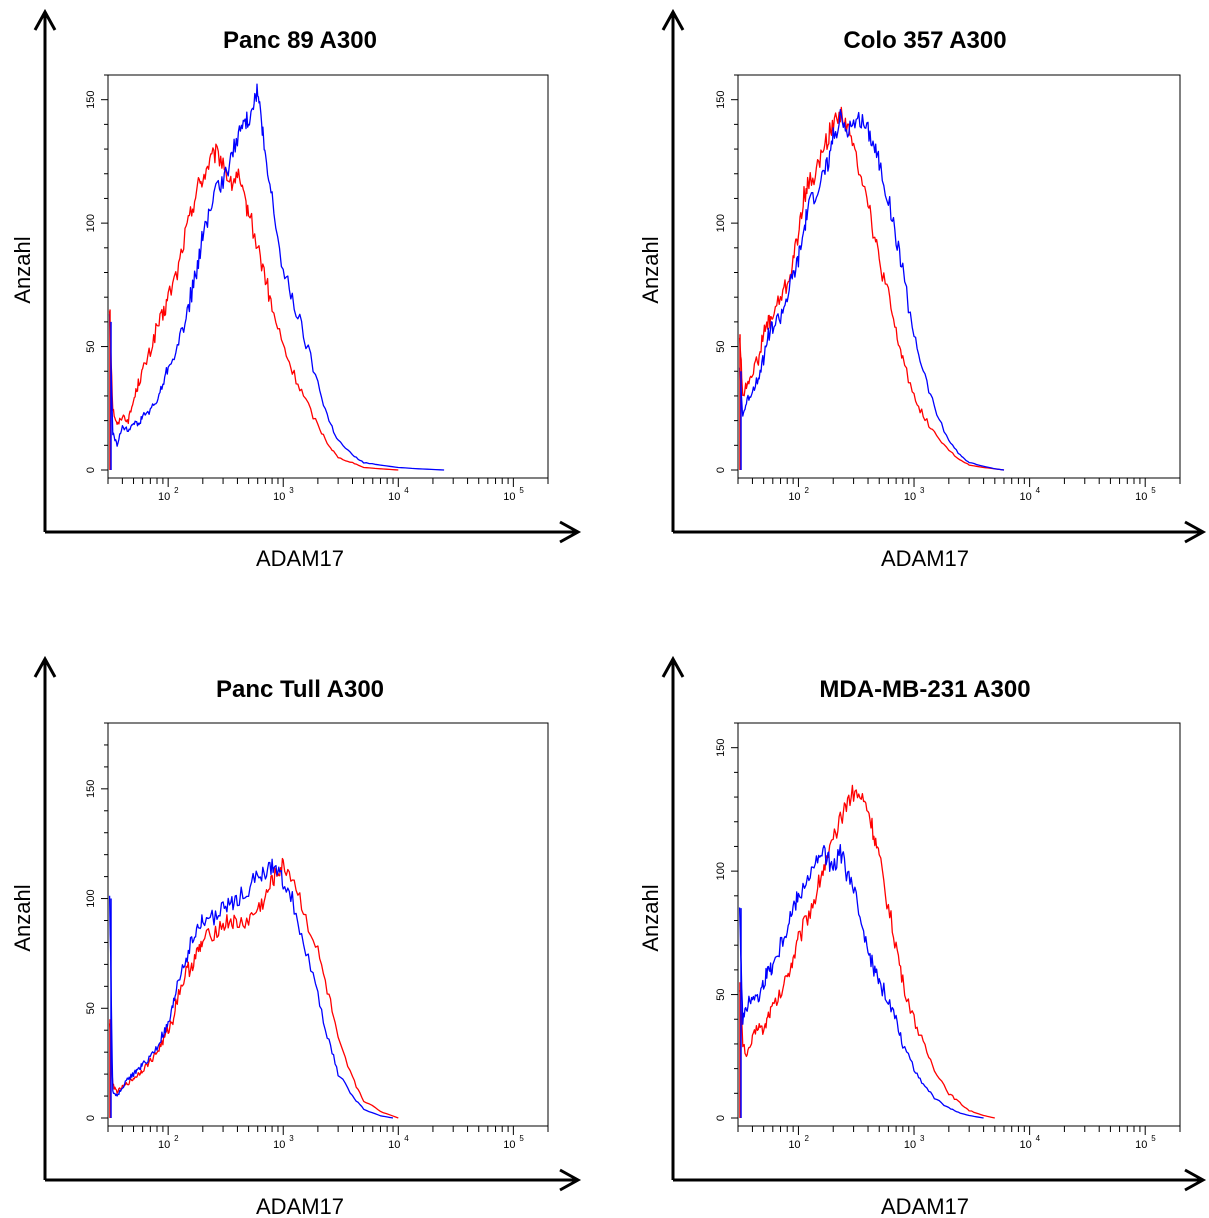 The image size is (1209, 1218). Describe the element at coordinates (300, 40) in the screenshot. I see `chart-title: Panc 89 A300` at that location.